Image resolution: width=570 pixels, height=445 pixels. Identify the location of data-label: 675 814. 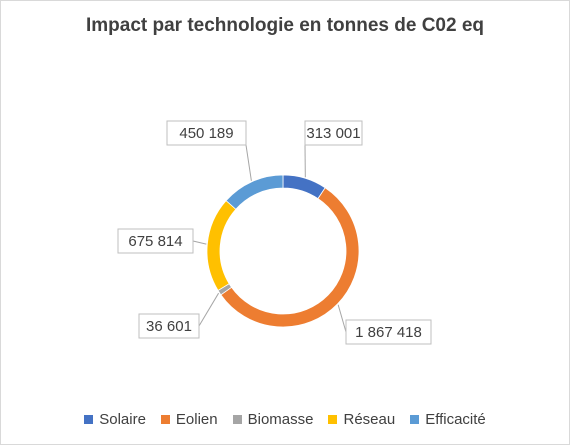
(155, 241).